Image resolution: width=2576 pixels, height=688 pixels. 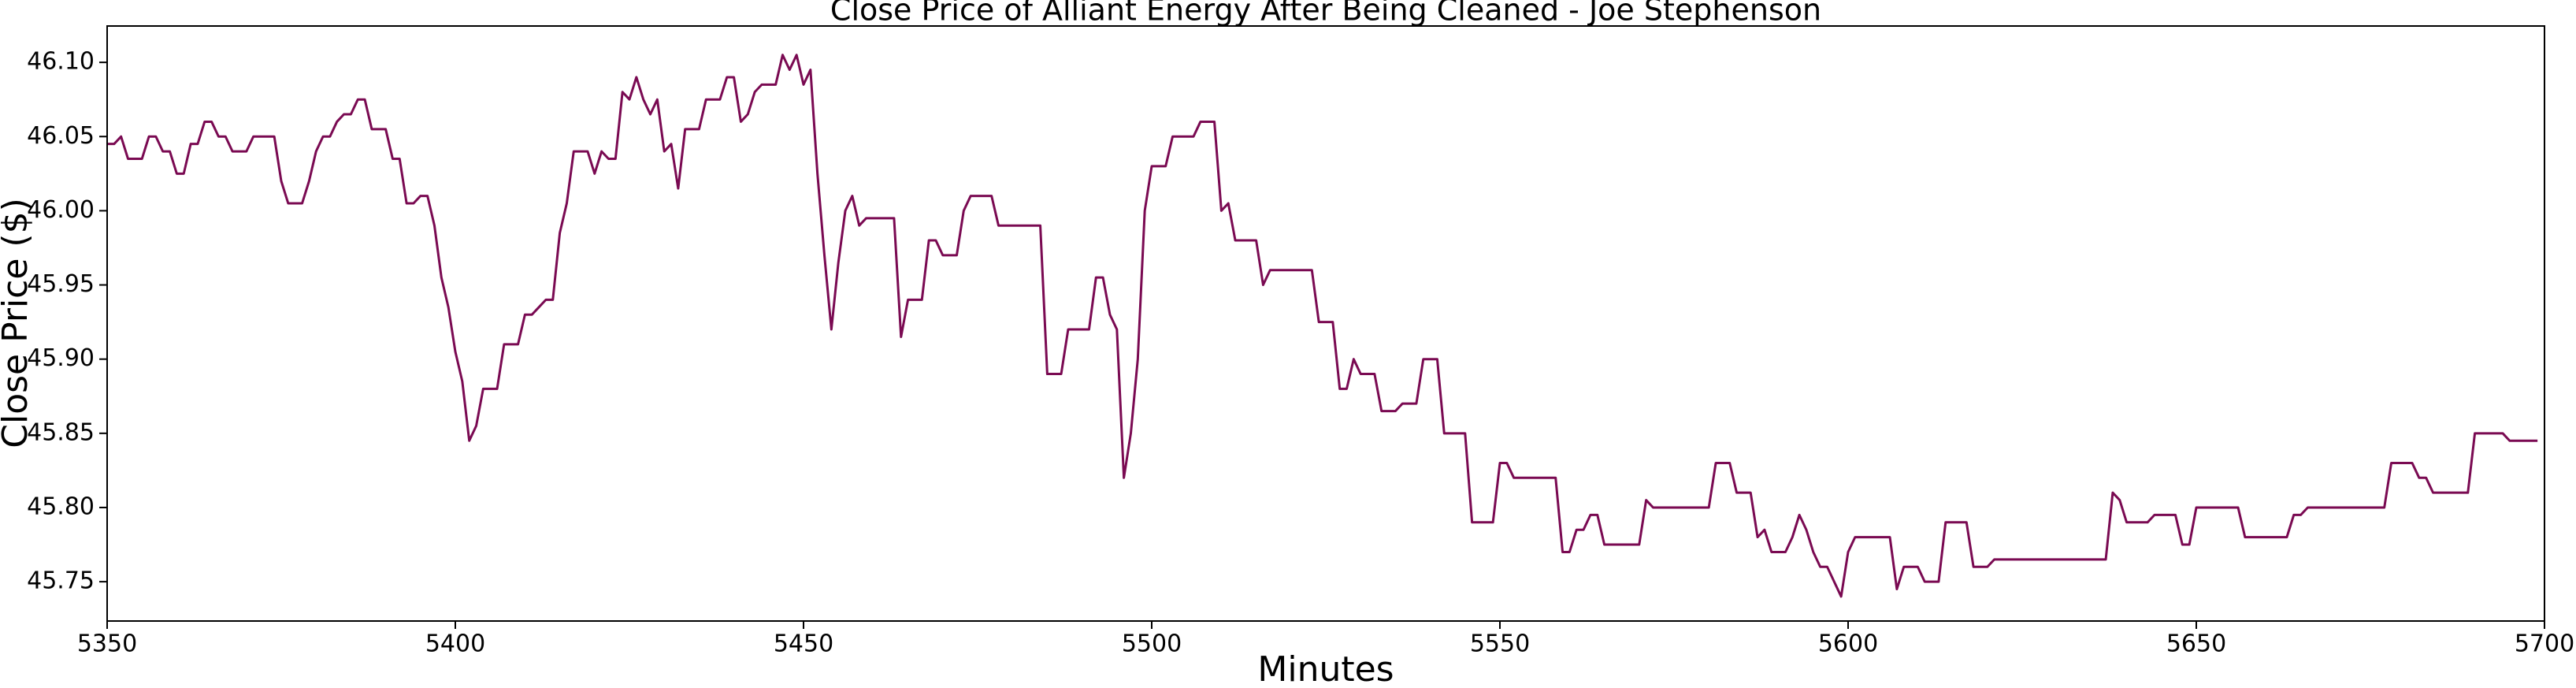 I want to click on x-tick-label: 5350, so click(x=107, y=644).